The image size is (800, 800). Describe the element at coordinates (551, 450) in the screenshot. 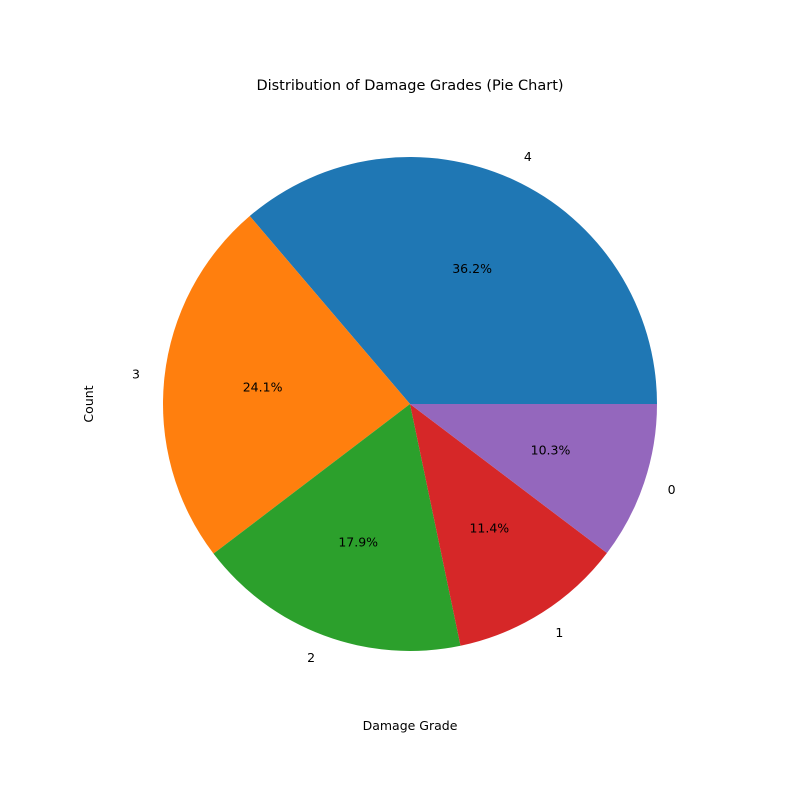

I see `percent-label-0: 10.3%` at that location.